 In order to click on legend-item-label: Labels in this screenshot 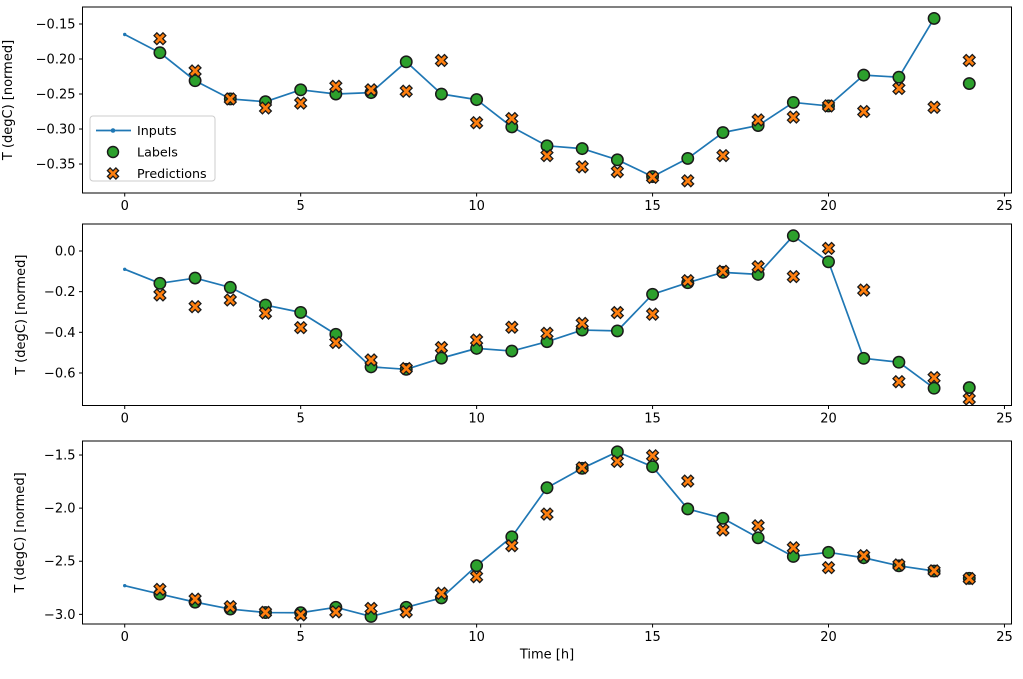, I will do `click(157, 152)`.